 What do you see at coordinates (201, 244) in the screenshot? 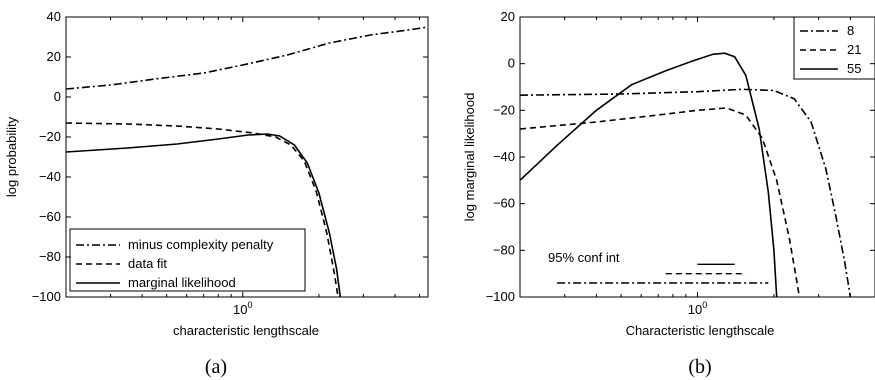
I see `legend-label: minus complexity penalty` at bounding box center [201, 244].